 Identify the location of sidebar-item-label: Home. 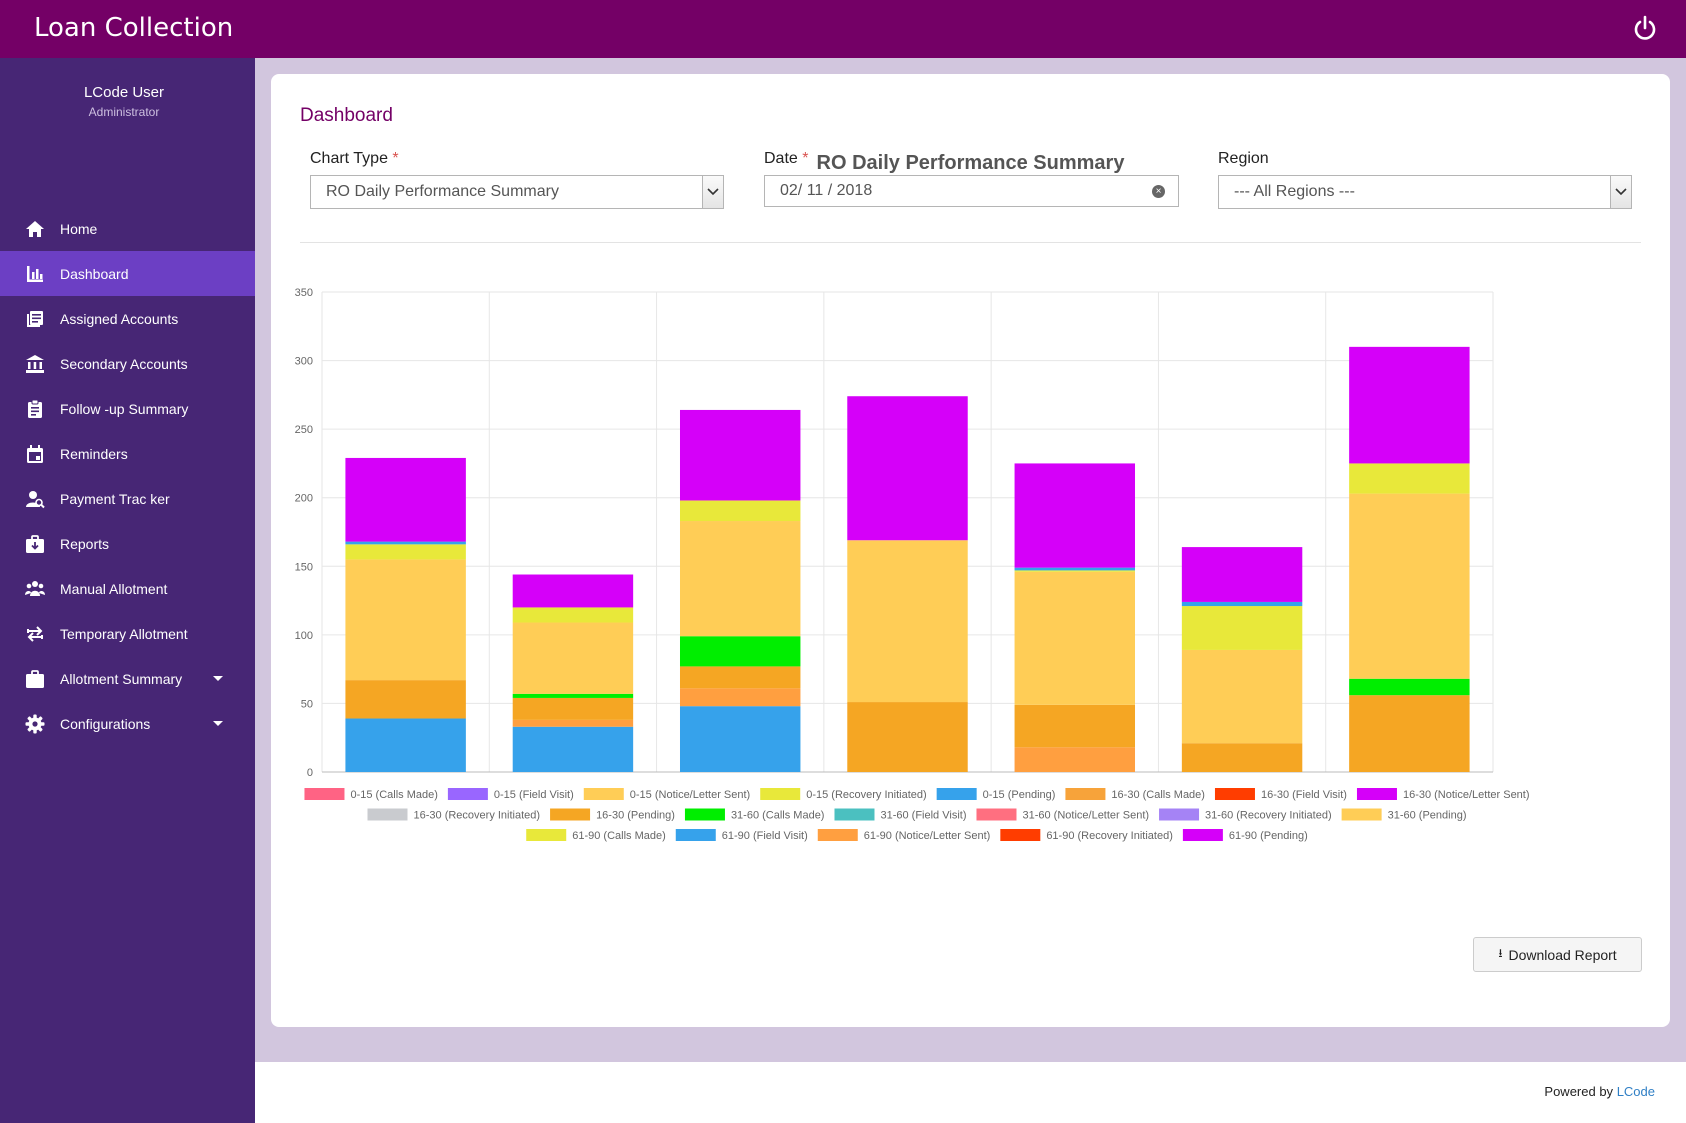
(79, 228).